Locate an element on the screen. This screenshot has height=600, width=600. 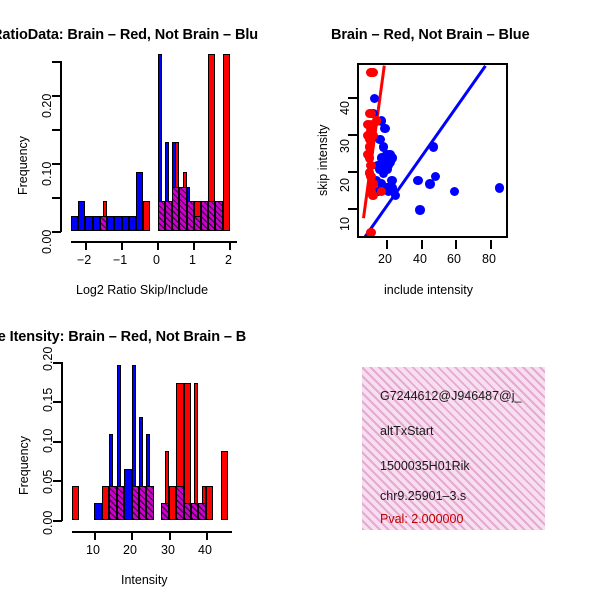
info-line: G7244612@J946487@j_ is located at coordinates (451, 396).